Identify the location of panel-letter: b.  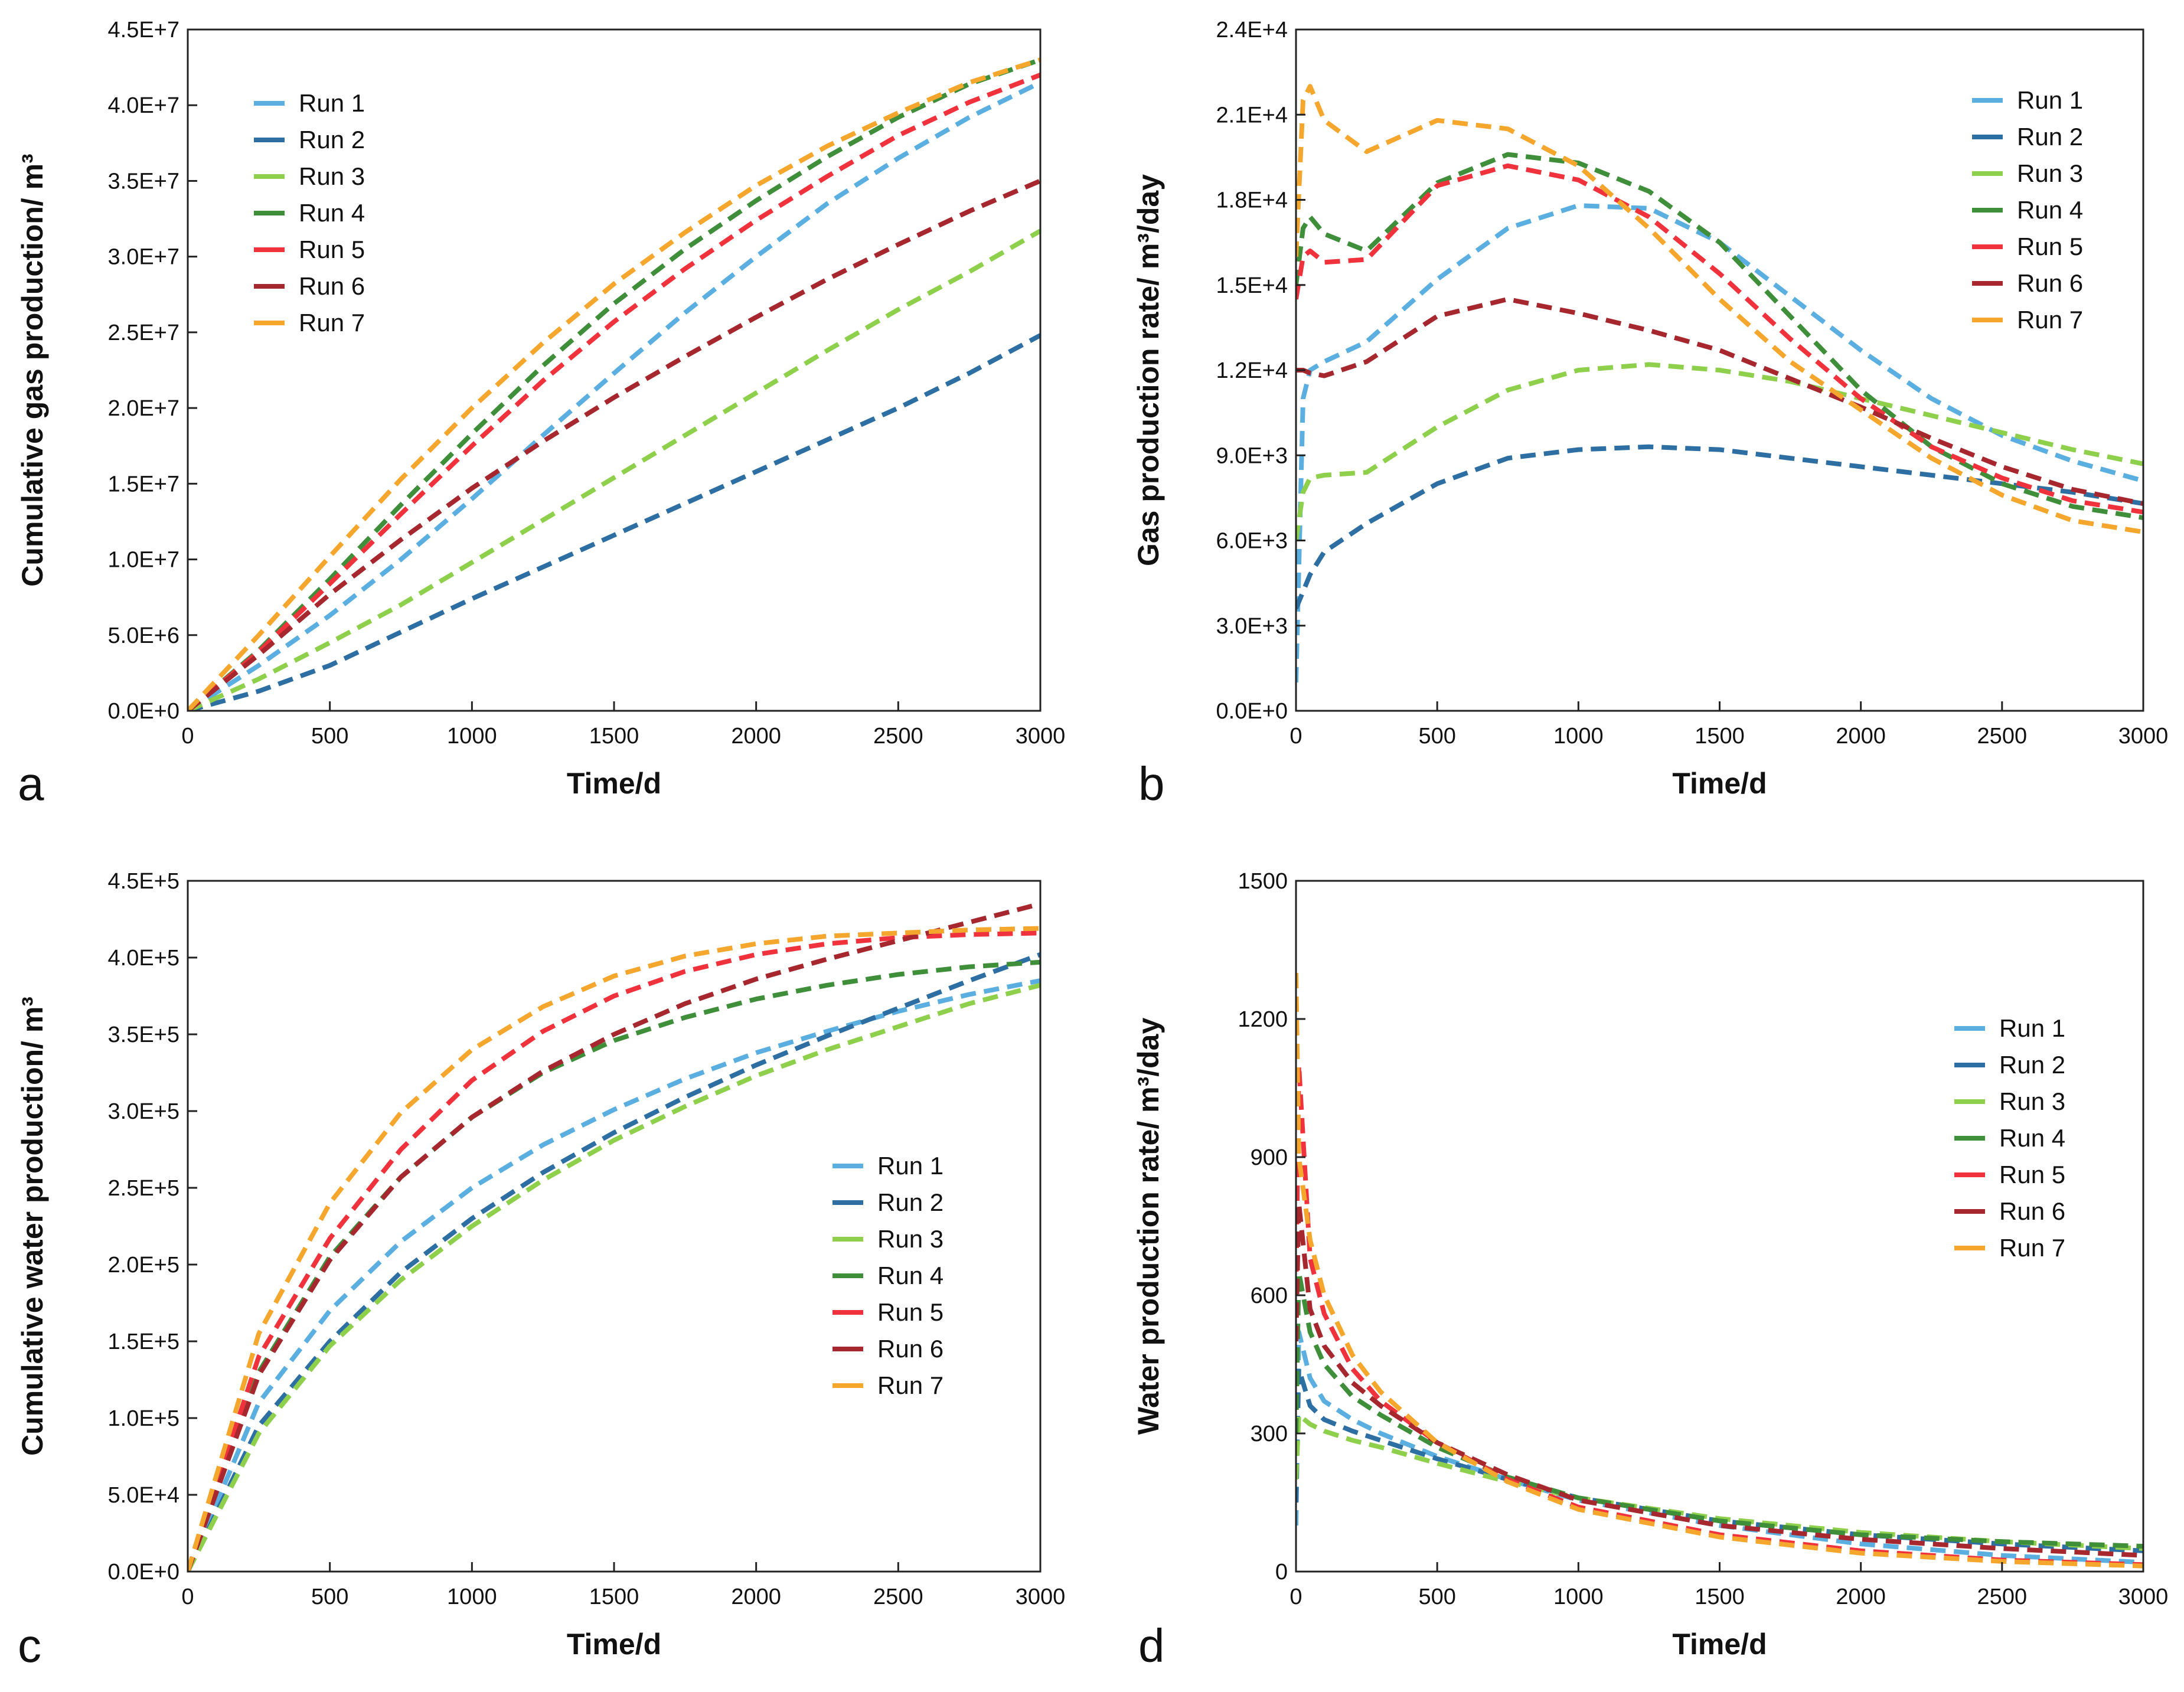
(1151, 783).